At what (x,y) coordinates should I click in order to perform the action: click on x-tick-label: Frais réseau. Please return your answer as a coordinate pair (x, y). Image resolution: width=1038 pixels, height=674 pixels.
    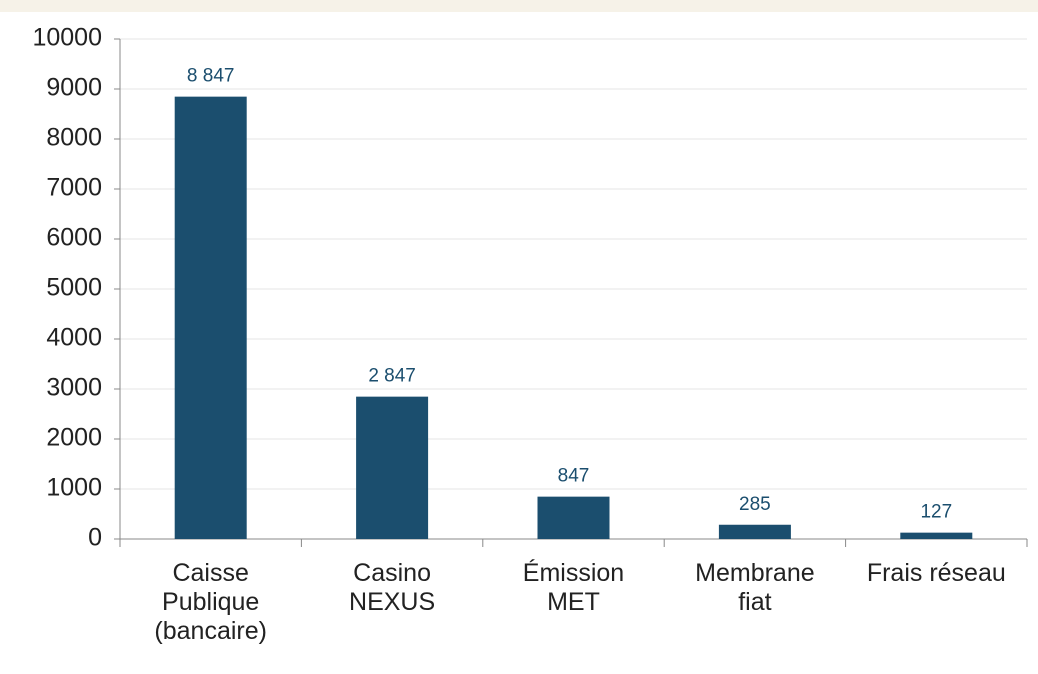
    Looking at the image, I should click on (936, 573).